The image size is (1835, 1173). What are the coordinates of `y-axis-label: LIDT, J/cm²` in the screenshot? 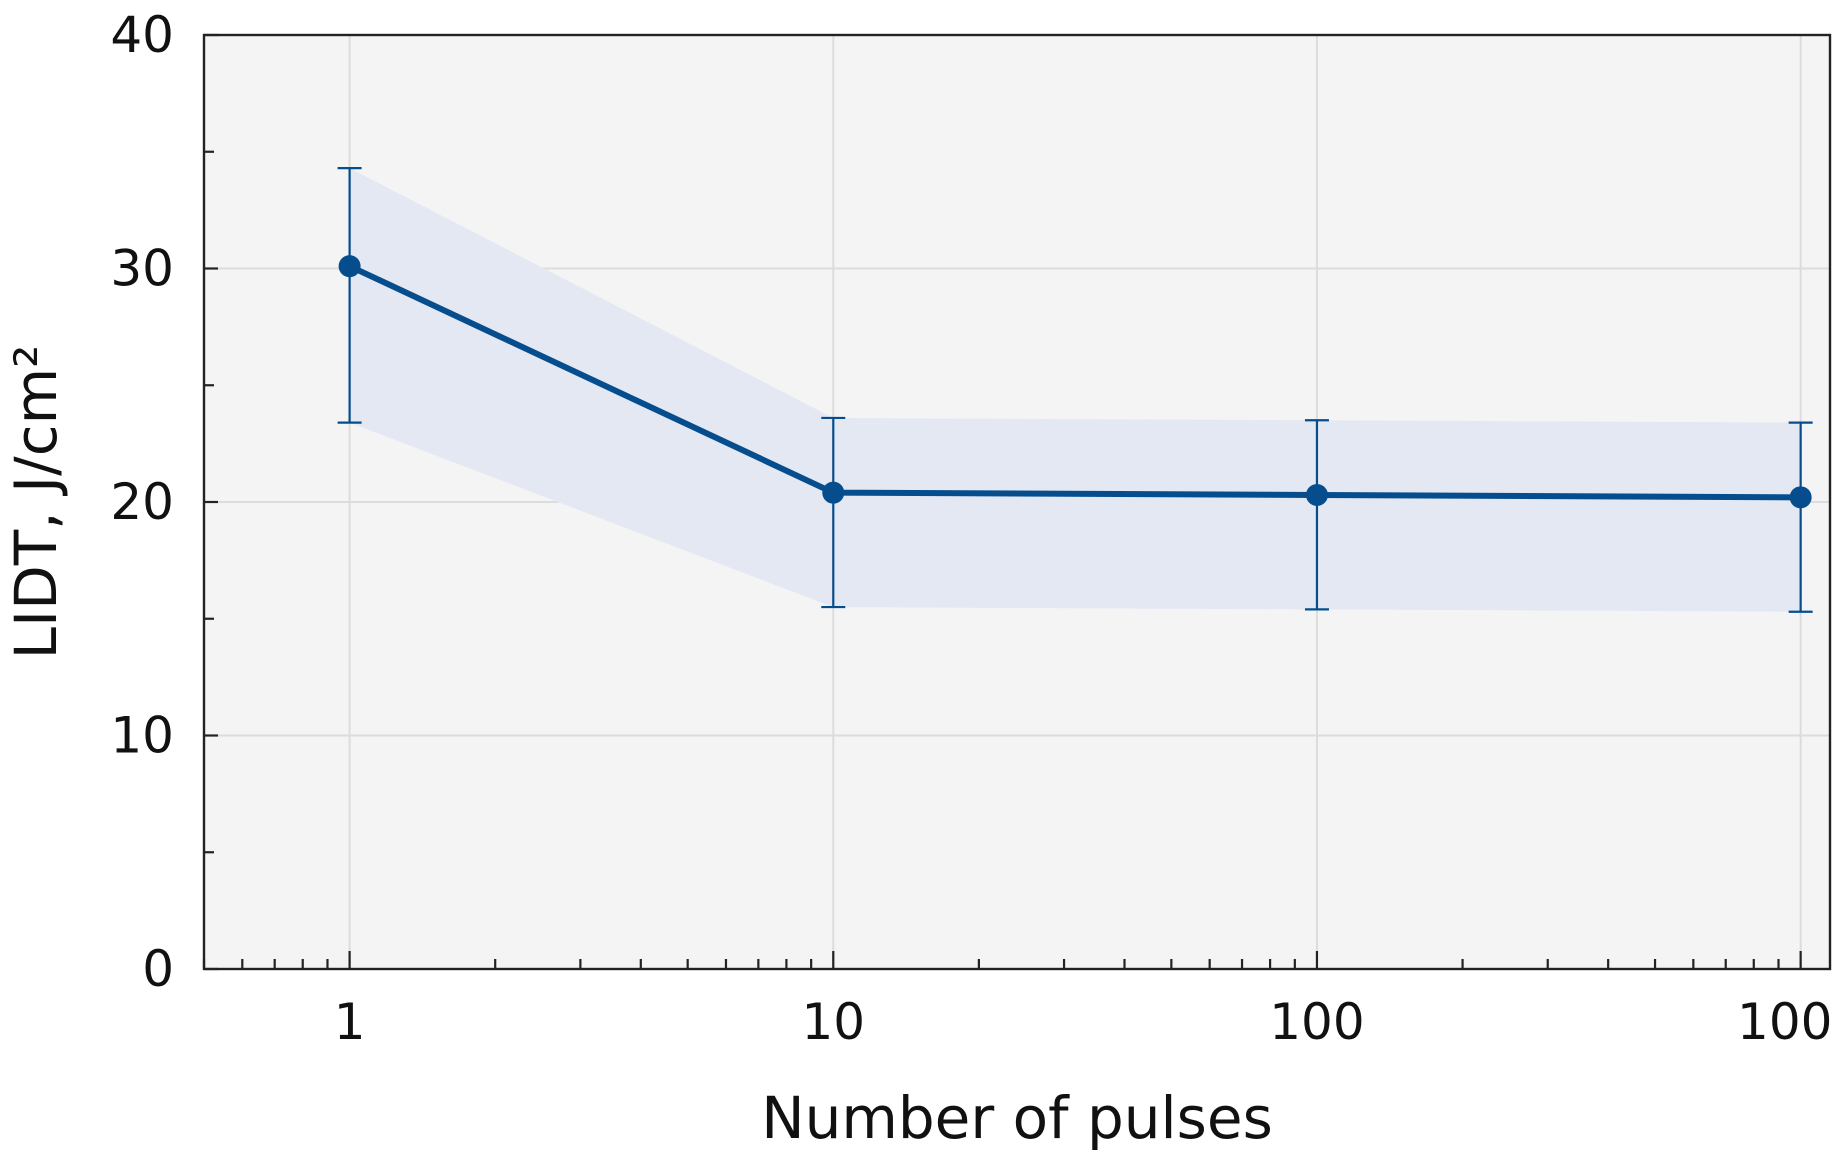 It's located at (36, 502).